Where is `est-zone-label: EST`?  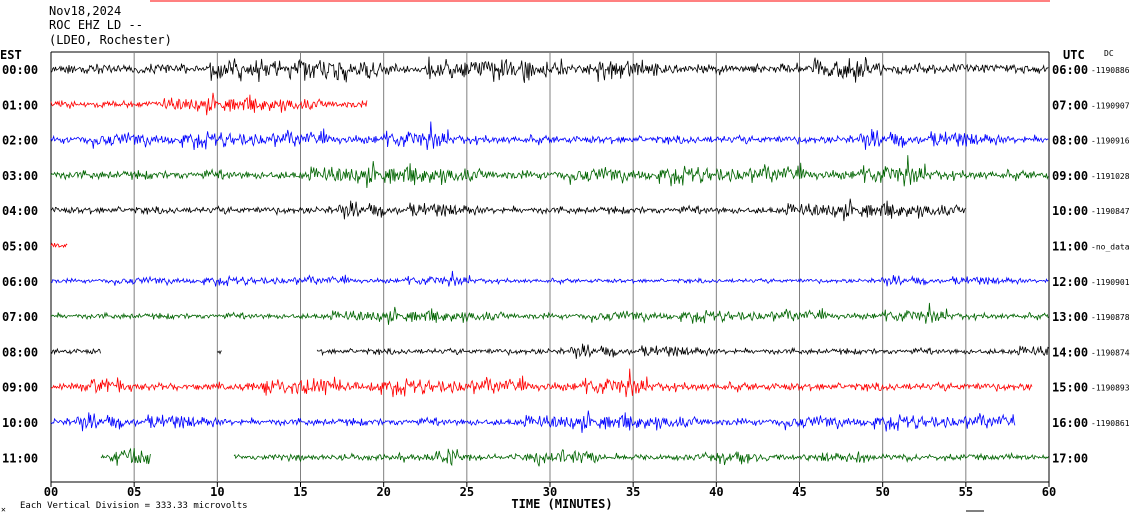 est-zone-label: EST is located at coordinates (11, 55).